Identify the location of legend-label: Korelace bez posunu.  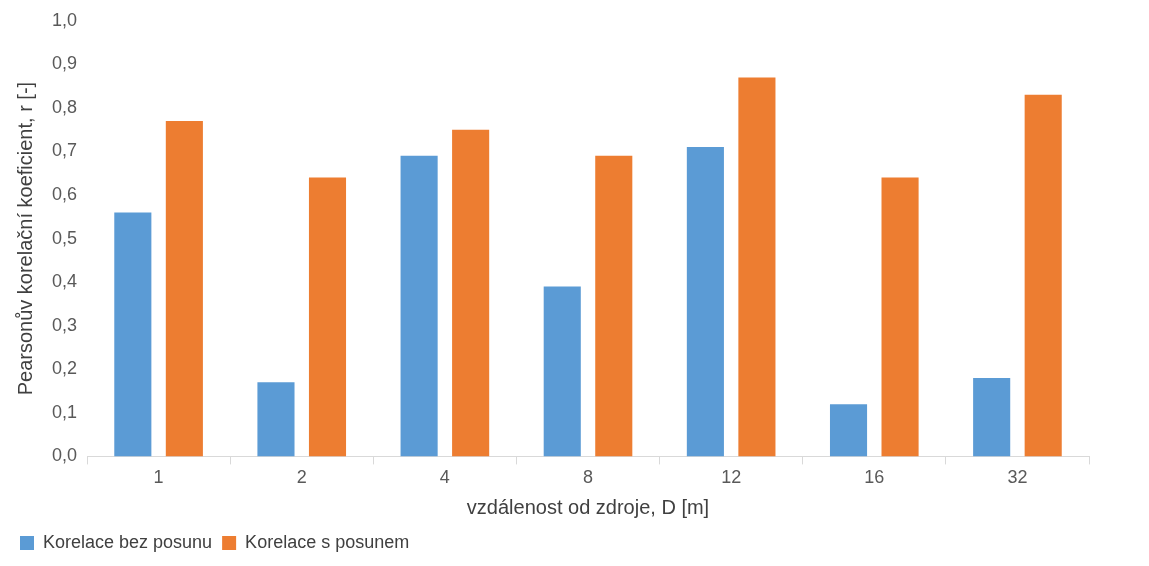
(128, 541).